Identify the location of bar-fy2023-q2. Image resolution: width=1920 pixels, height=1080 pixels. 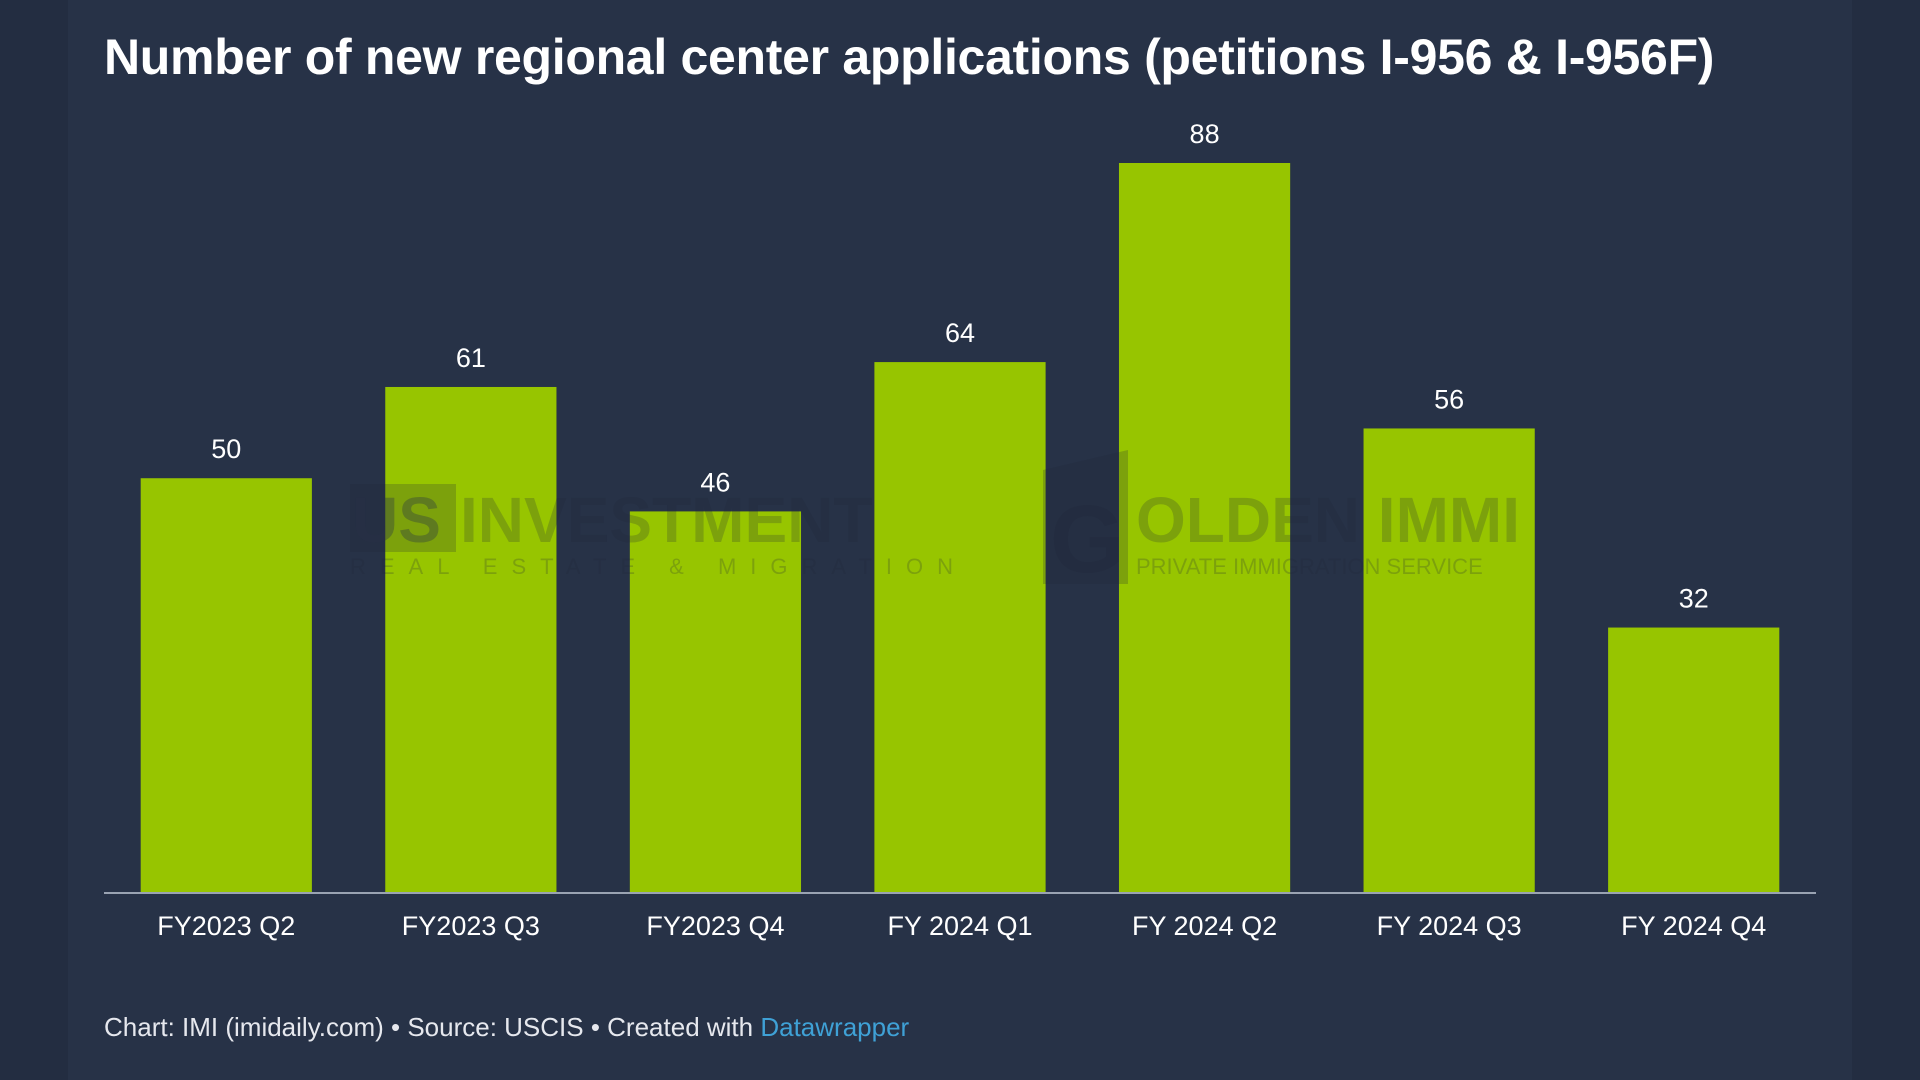
(226, 685).